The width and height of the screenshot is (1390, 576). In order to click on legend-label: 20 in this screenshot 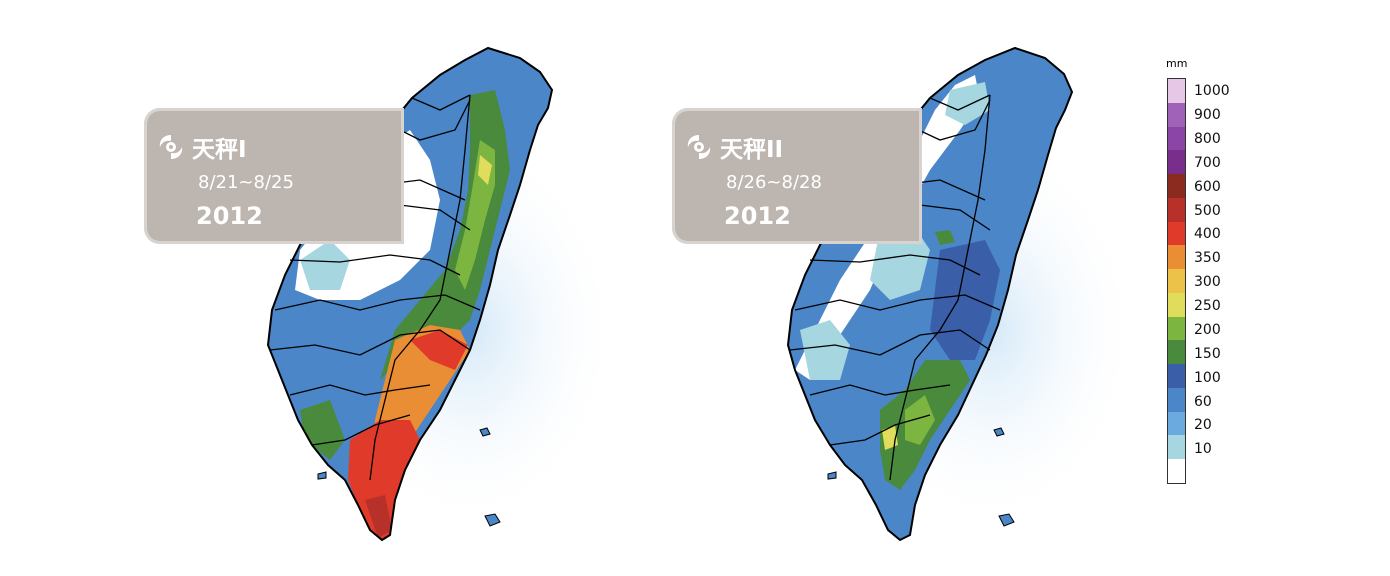, I will do `click(1203, 425)`.